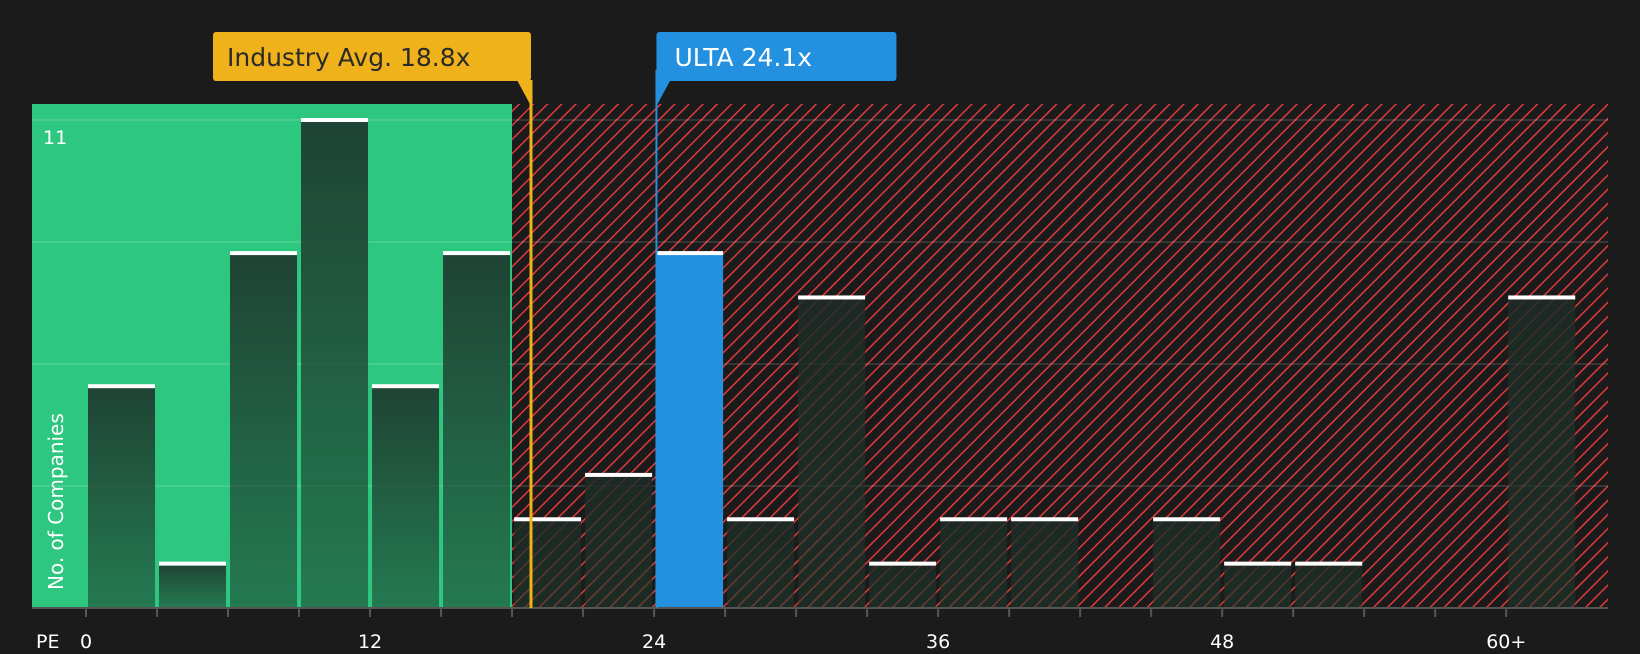 The width and height of the screenshot is (1640, 654). I want to click on y-max-label: 11, so click(55, 138).